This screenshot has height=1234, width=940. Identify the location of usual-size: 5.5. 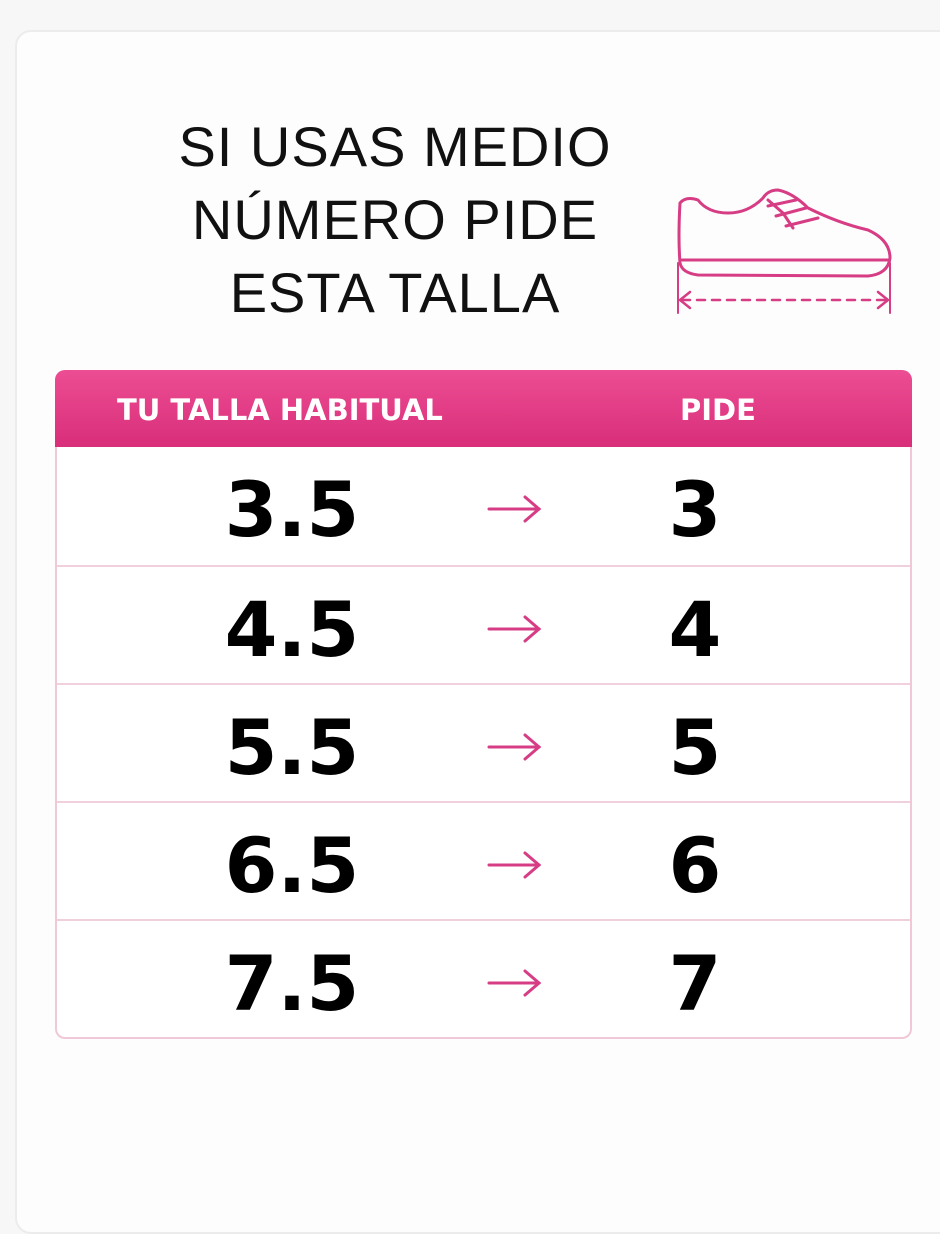
(292, 747).